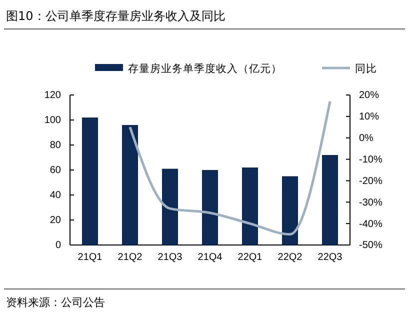 The width and height of the screenshot is (409, 321). Describe the element at coordinates (116, 16) in the screenshot. I see `chart-title: 图10：公司单季度存量房业务收入及同比` at that location.